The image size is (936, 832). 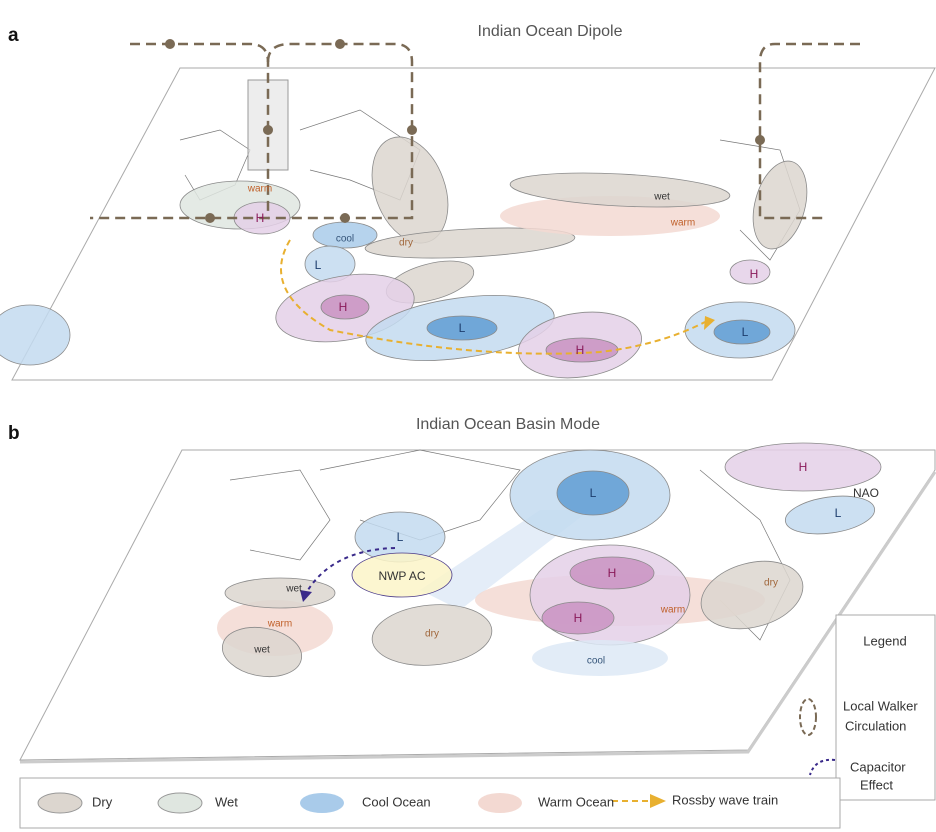 What do you see at coordinates (866, 493) in the screenshot?
I see `region-label: NAO` at bounding box center [866, 493].